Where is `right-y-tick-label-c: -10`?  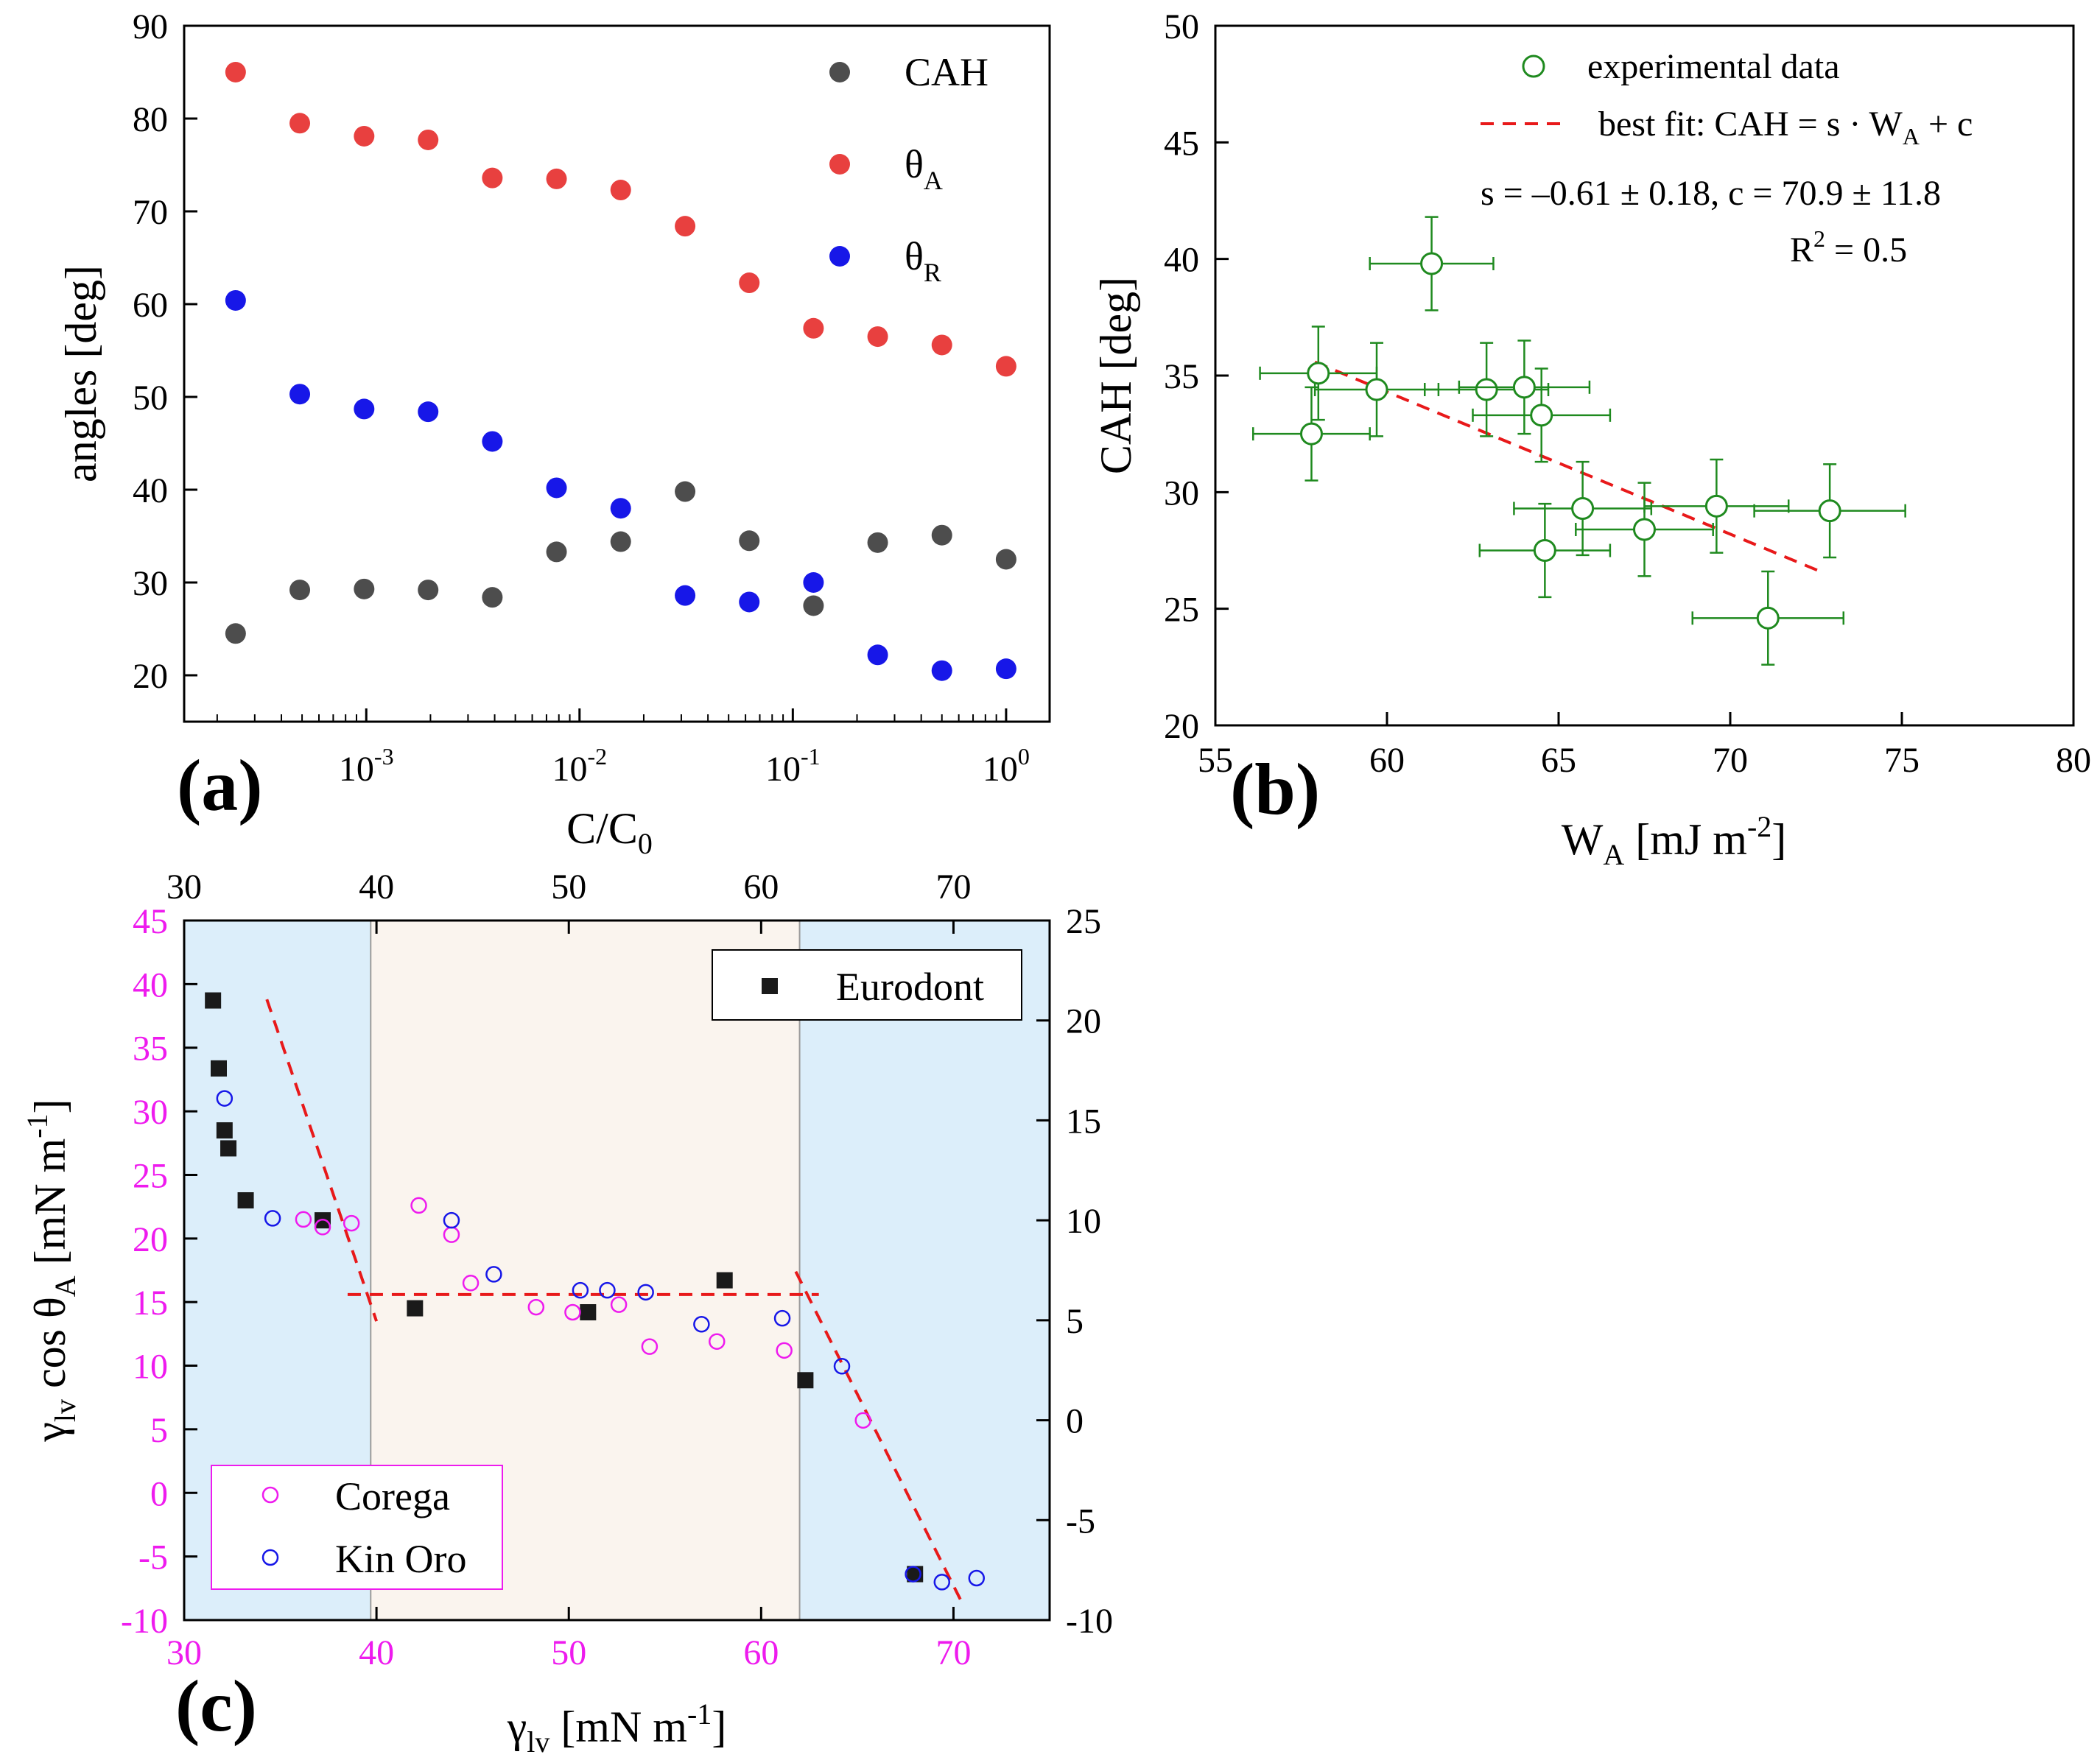 right-y-tick-label-c: -10 is located at coordinates (1089, 1621).